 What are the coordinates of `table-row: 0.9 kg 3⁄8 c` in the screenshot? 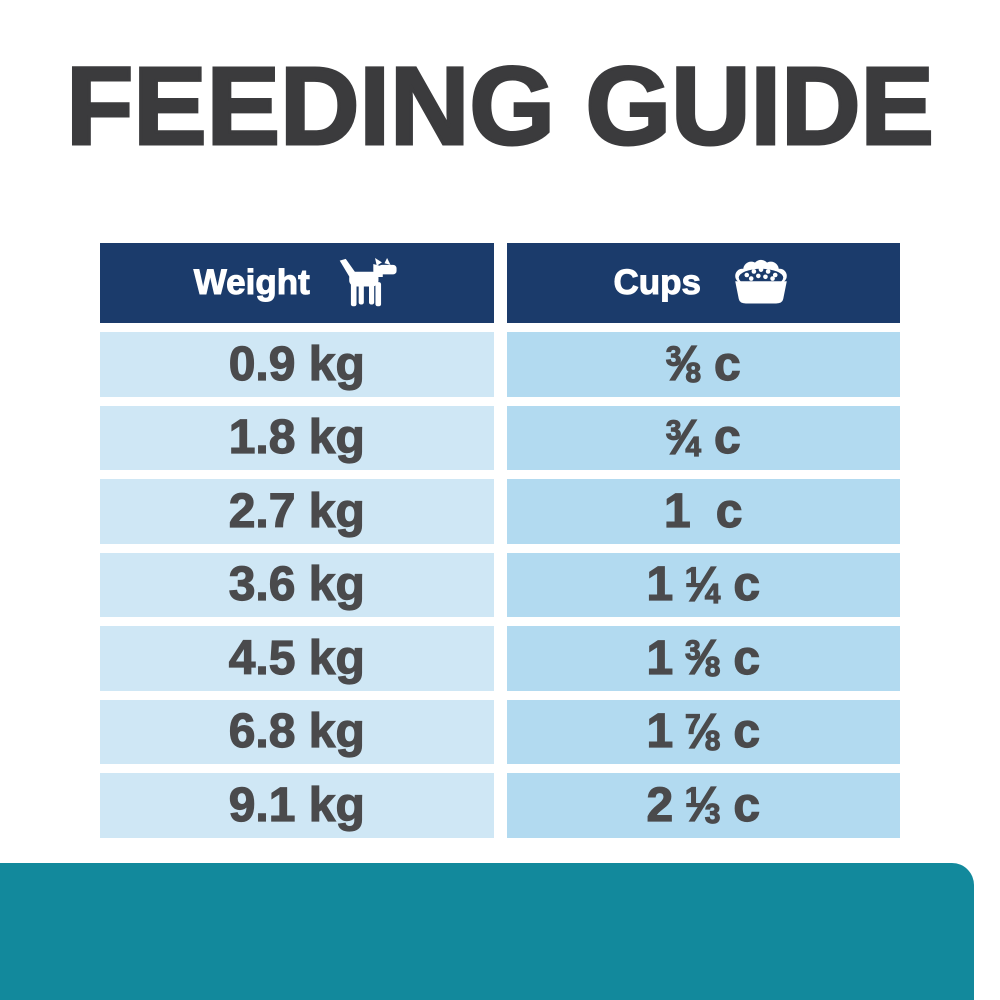 It's located at (500, 364).